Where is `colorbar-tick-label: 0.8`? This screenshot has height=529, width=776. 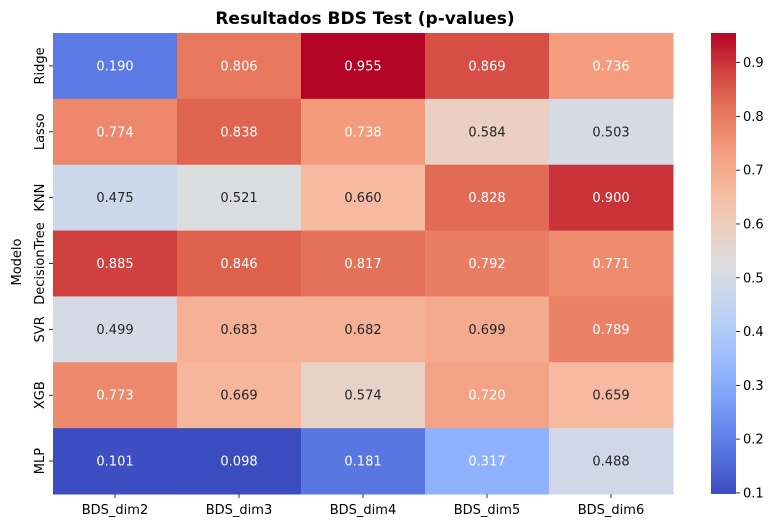 colorbar-tick-label: 0.8 is located at coordinates (753, 117).